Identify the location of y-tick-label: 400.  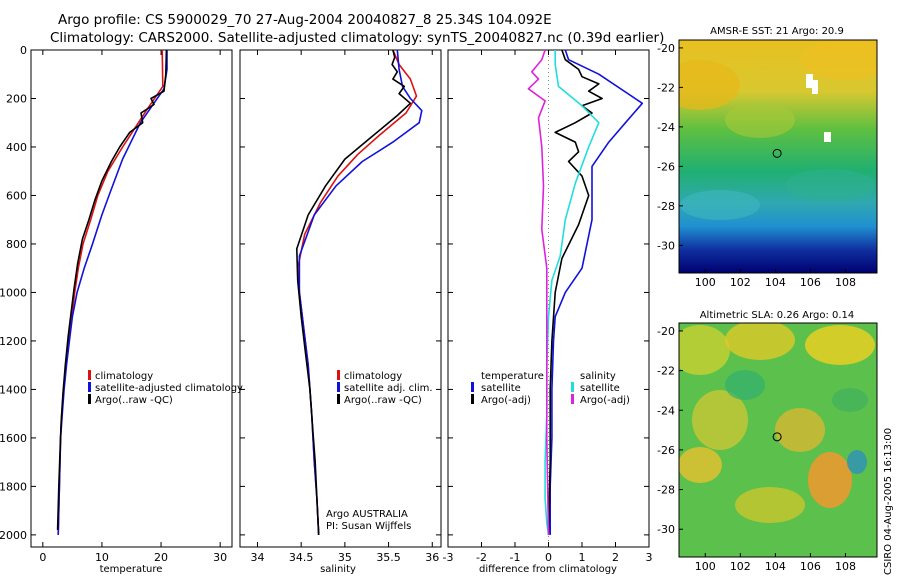
(16, 147).